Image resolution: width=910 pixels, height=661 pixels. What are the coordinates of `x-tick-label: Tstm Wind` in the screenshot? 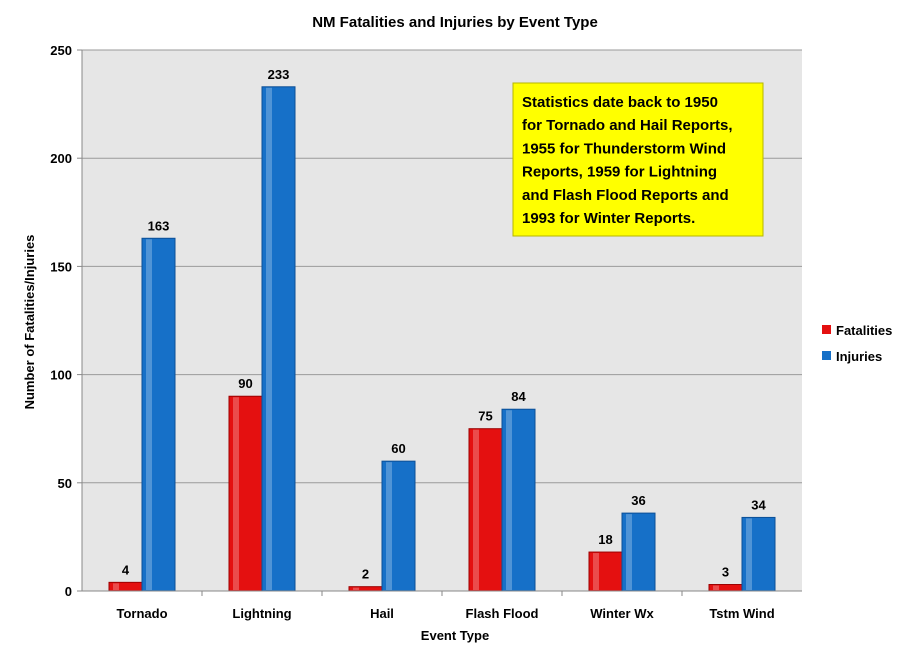 It's located at (741, 613).